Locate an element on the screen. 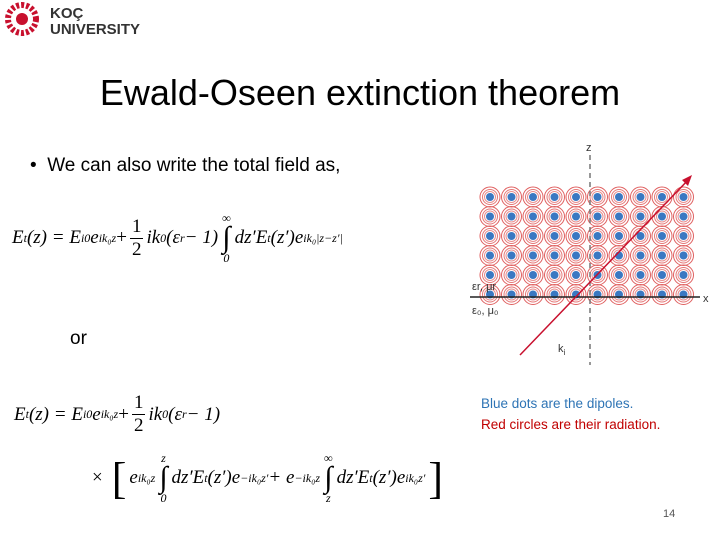  text: e is located at coordinates (96, 414).